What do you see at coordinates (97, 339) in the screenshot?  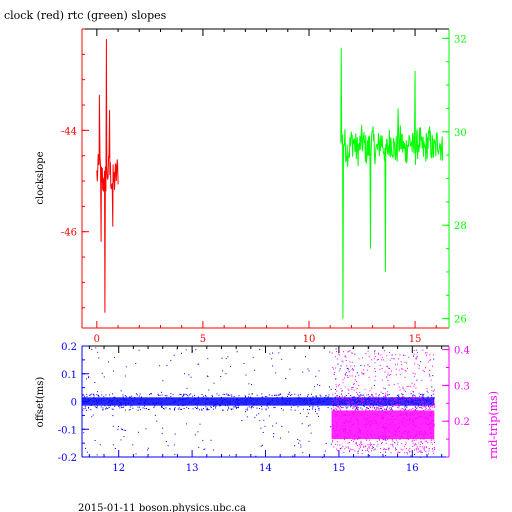 I see `x-tick-label: 0` at bounding box center [97, 339].